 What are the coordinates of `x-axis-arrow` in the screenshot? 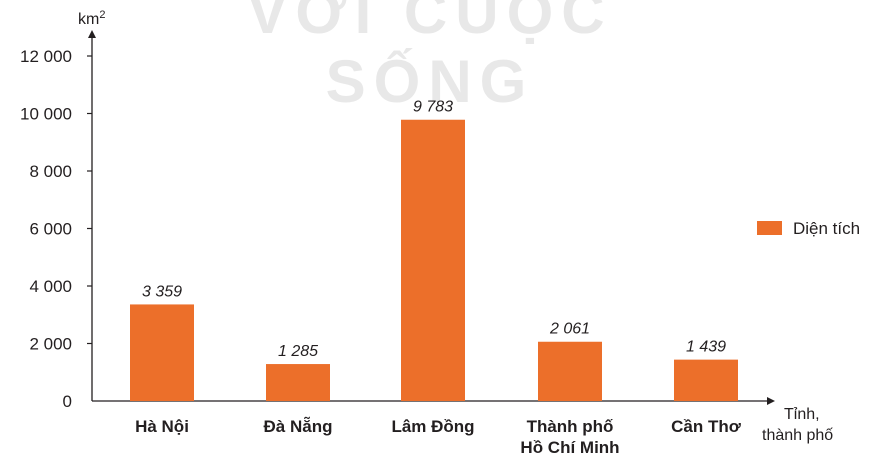 It's located at (771, 401).